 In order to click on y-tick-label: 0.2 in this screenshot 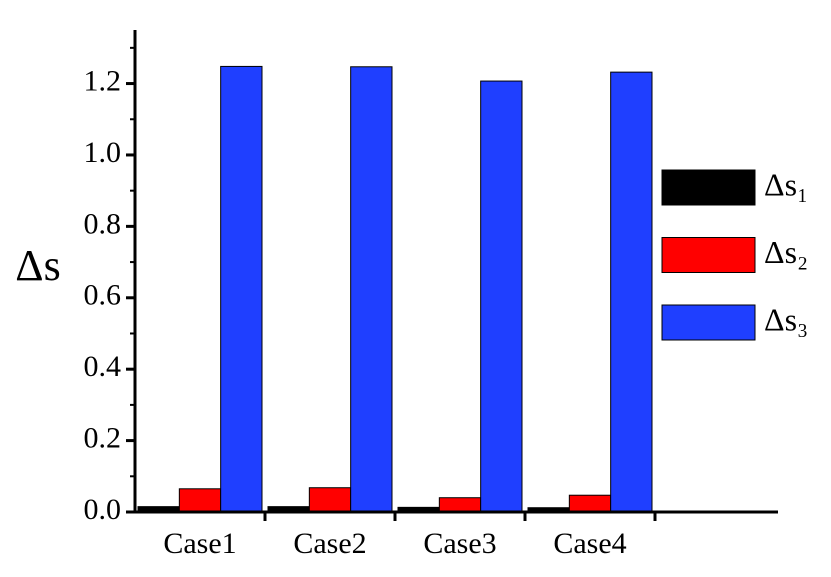, I will do `click(103, 437)`.